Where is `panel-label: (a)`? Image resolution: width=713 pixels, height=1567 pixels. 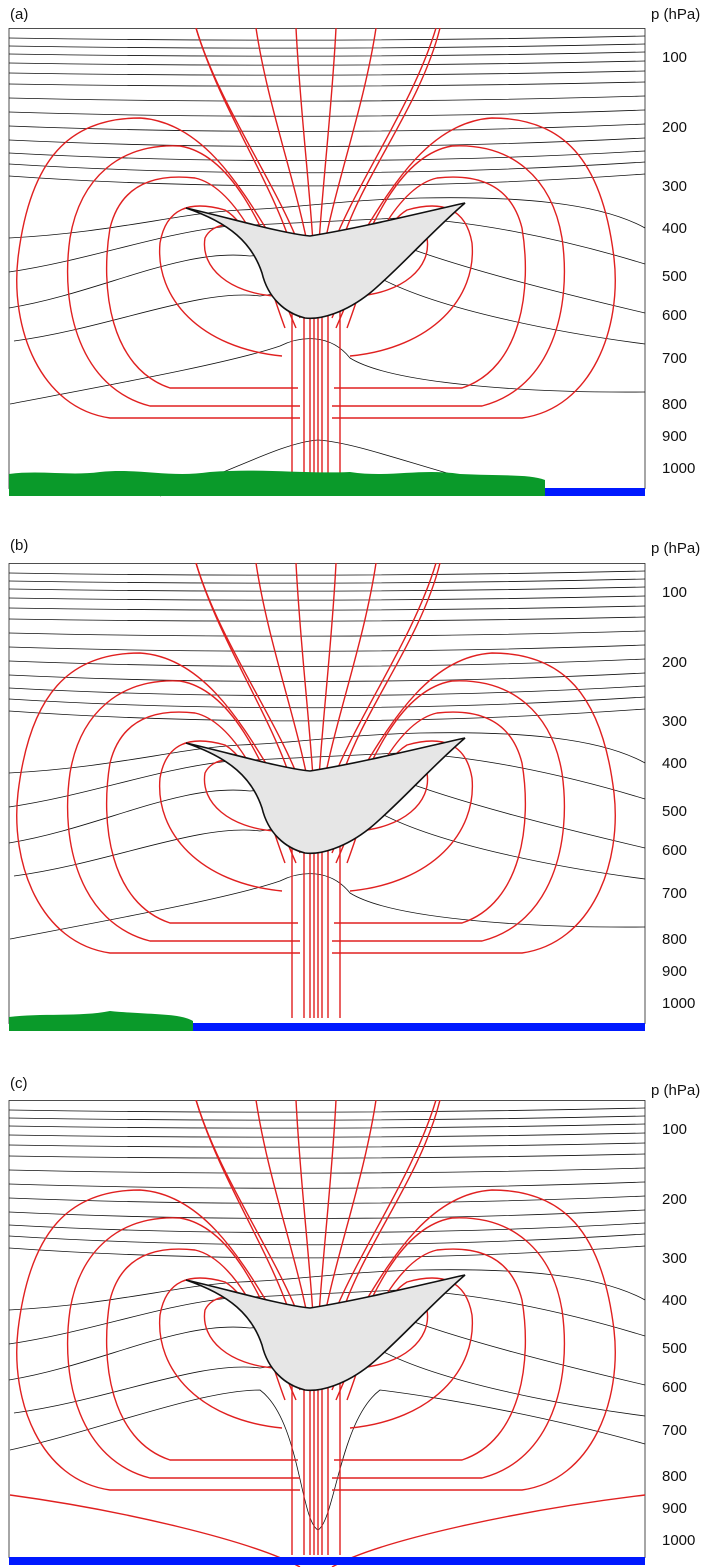 panel-label: (a) is located at coordinates (19, 14).